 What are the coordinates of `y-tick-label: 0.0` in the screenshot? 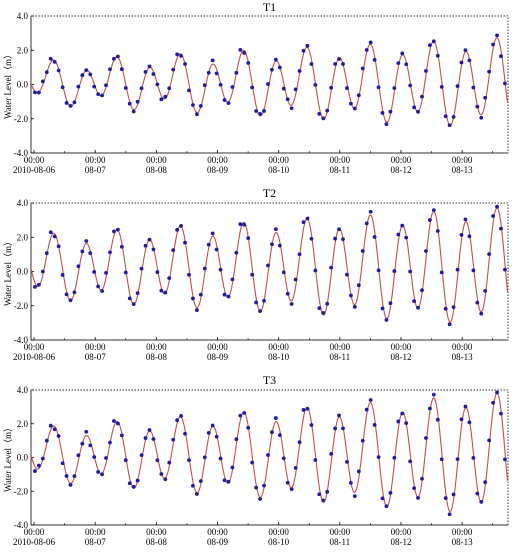 It's located at (23, 458).